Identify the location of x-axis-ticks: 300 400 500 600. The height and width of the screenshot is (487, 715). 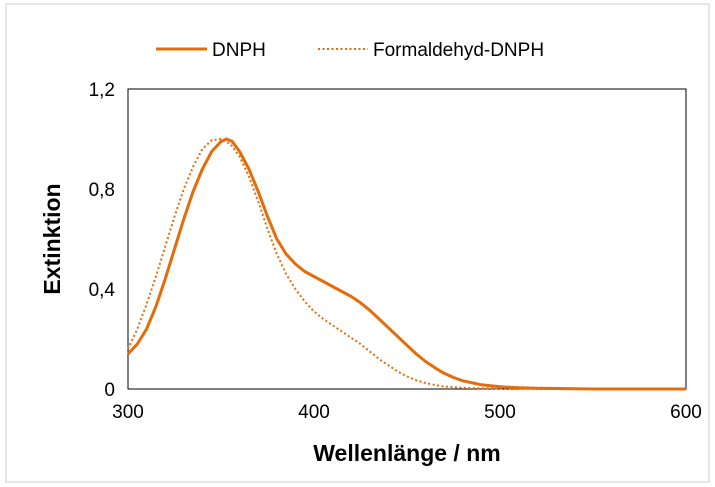
(407, 412).